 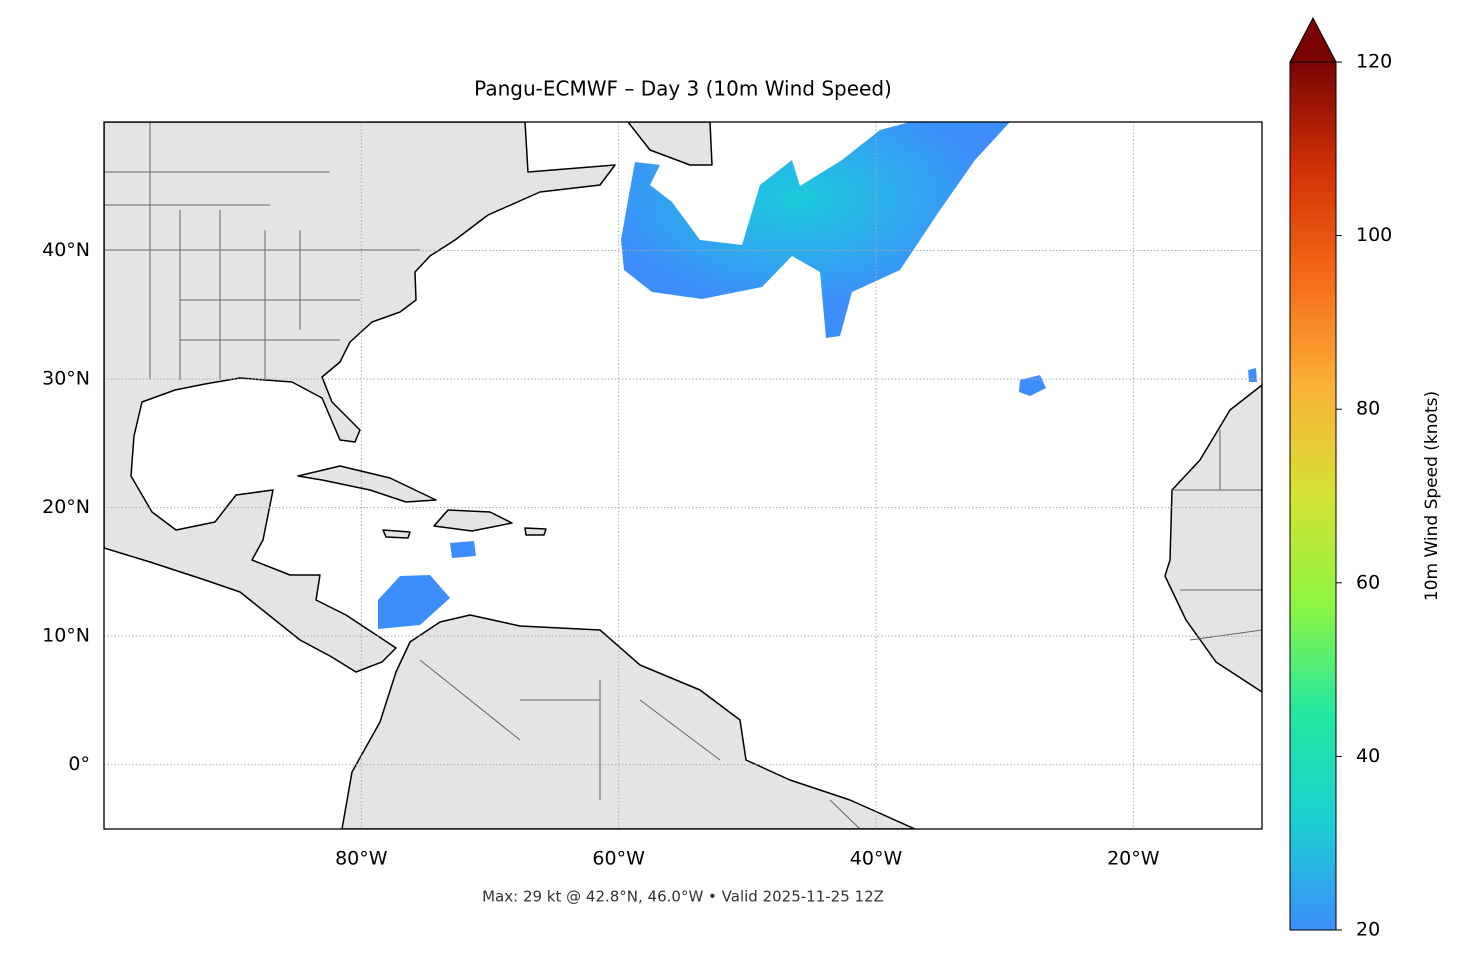 What do you see at coordinates (1313, 496) in the screenshot?
I see `colorbar` at bounding box center [1313, 496].